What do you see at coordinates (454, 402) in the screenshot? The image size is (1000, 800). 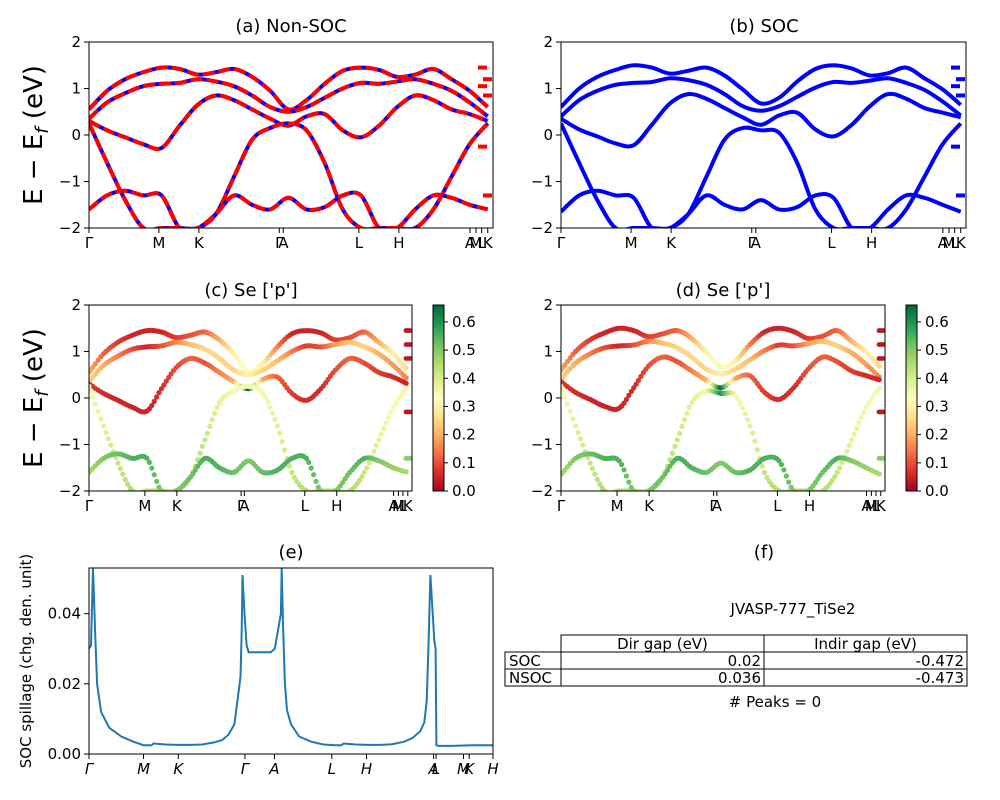 I see `panel-c-colorbar: 0.0 0.1 0.2 0.3 0.4 0.5 0.6` at bounding box center [454, 402].